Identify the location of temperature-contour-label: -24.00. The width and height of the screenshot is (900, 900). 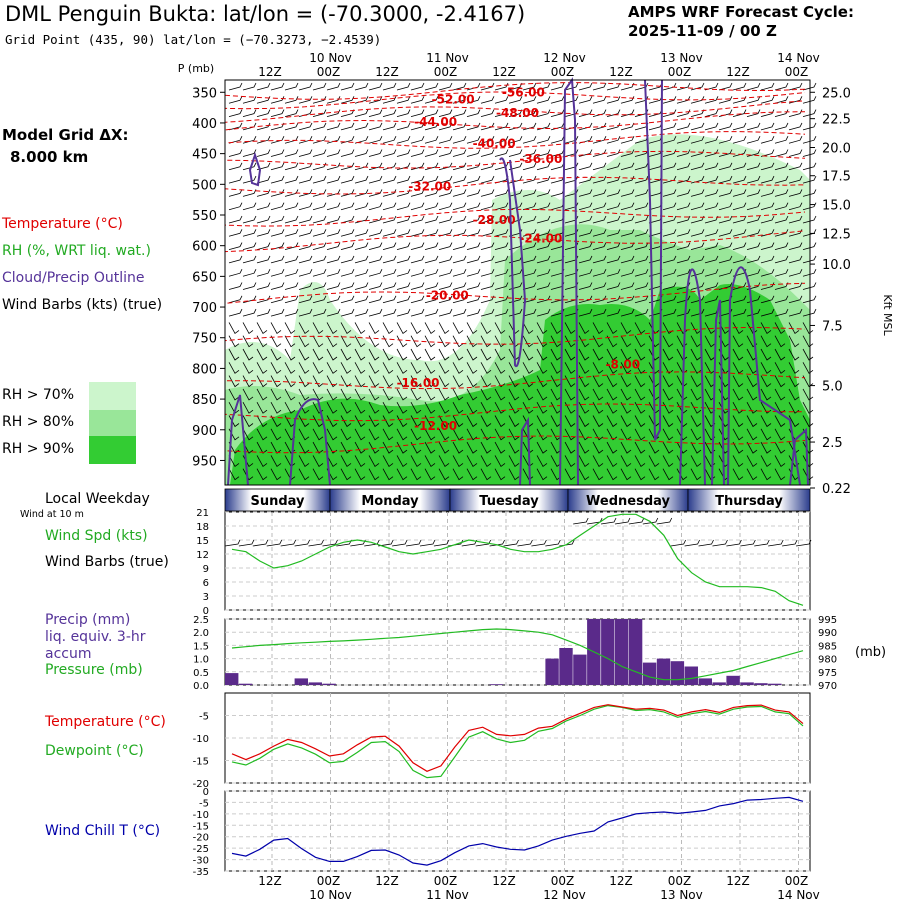
(540, 239).